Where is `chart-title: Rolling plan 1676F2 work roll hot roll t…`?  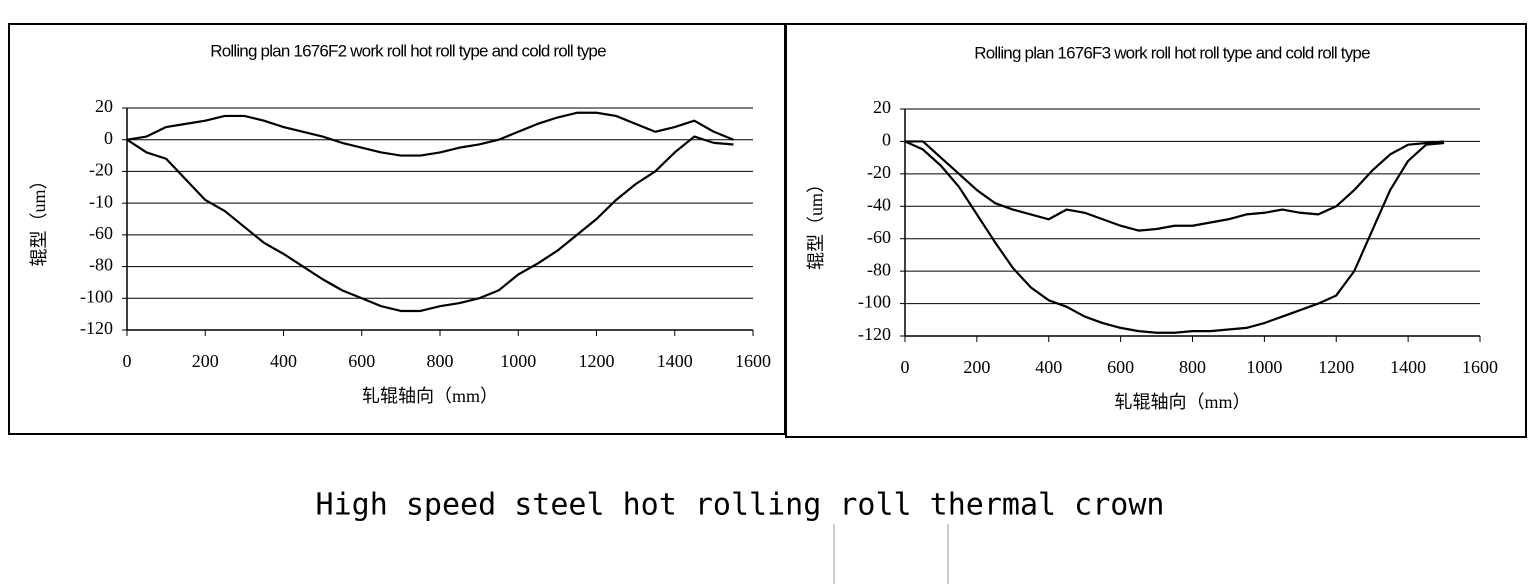 chart-title: Rolling plan 1676F2 work roll hot roll t… is located at coordinates (408, 50).